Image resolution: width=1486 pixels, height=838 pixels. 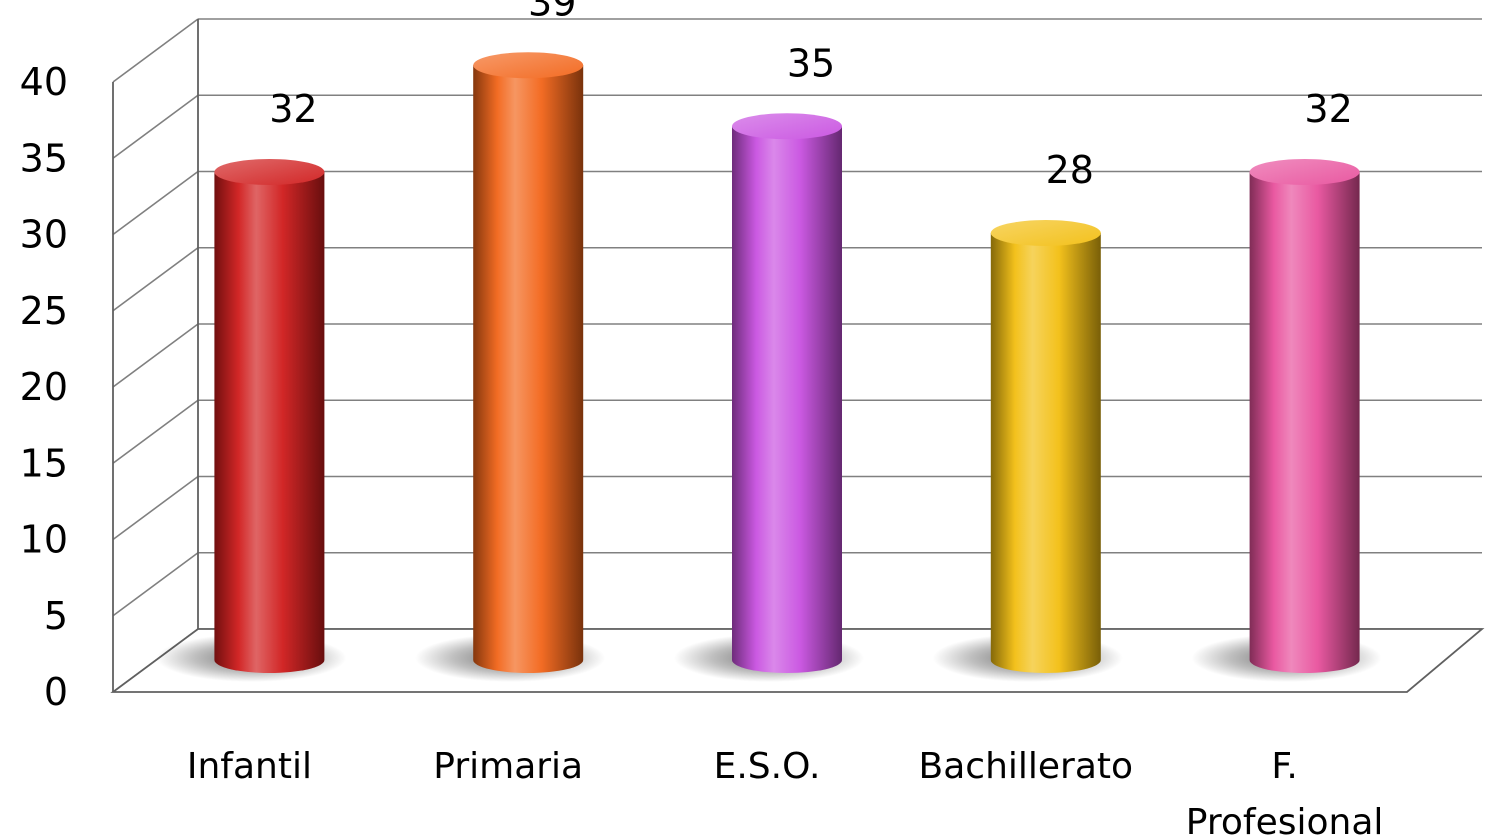 What do you see at coordinates (44, 82) in the screenshot?
I see `y-tick-label: 40` at bounding box center [44, 82].